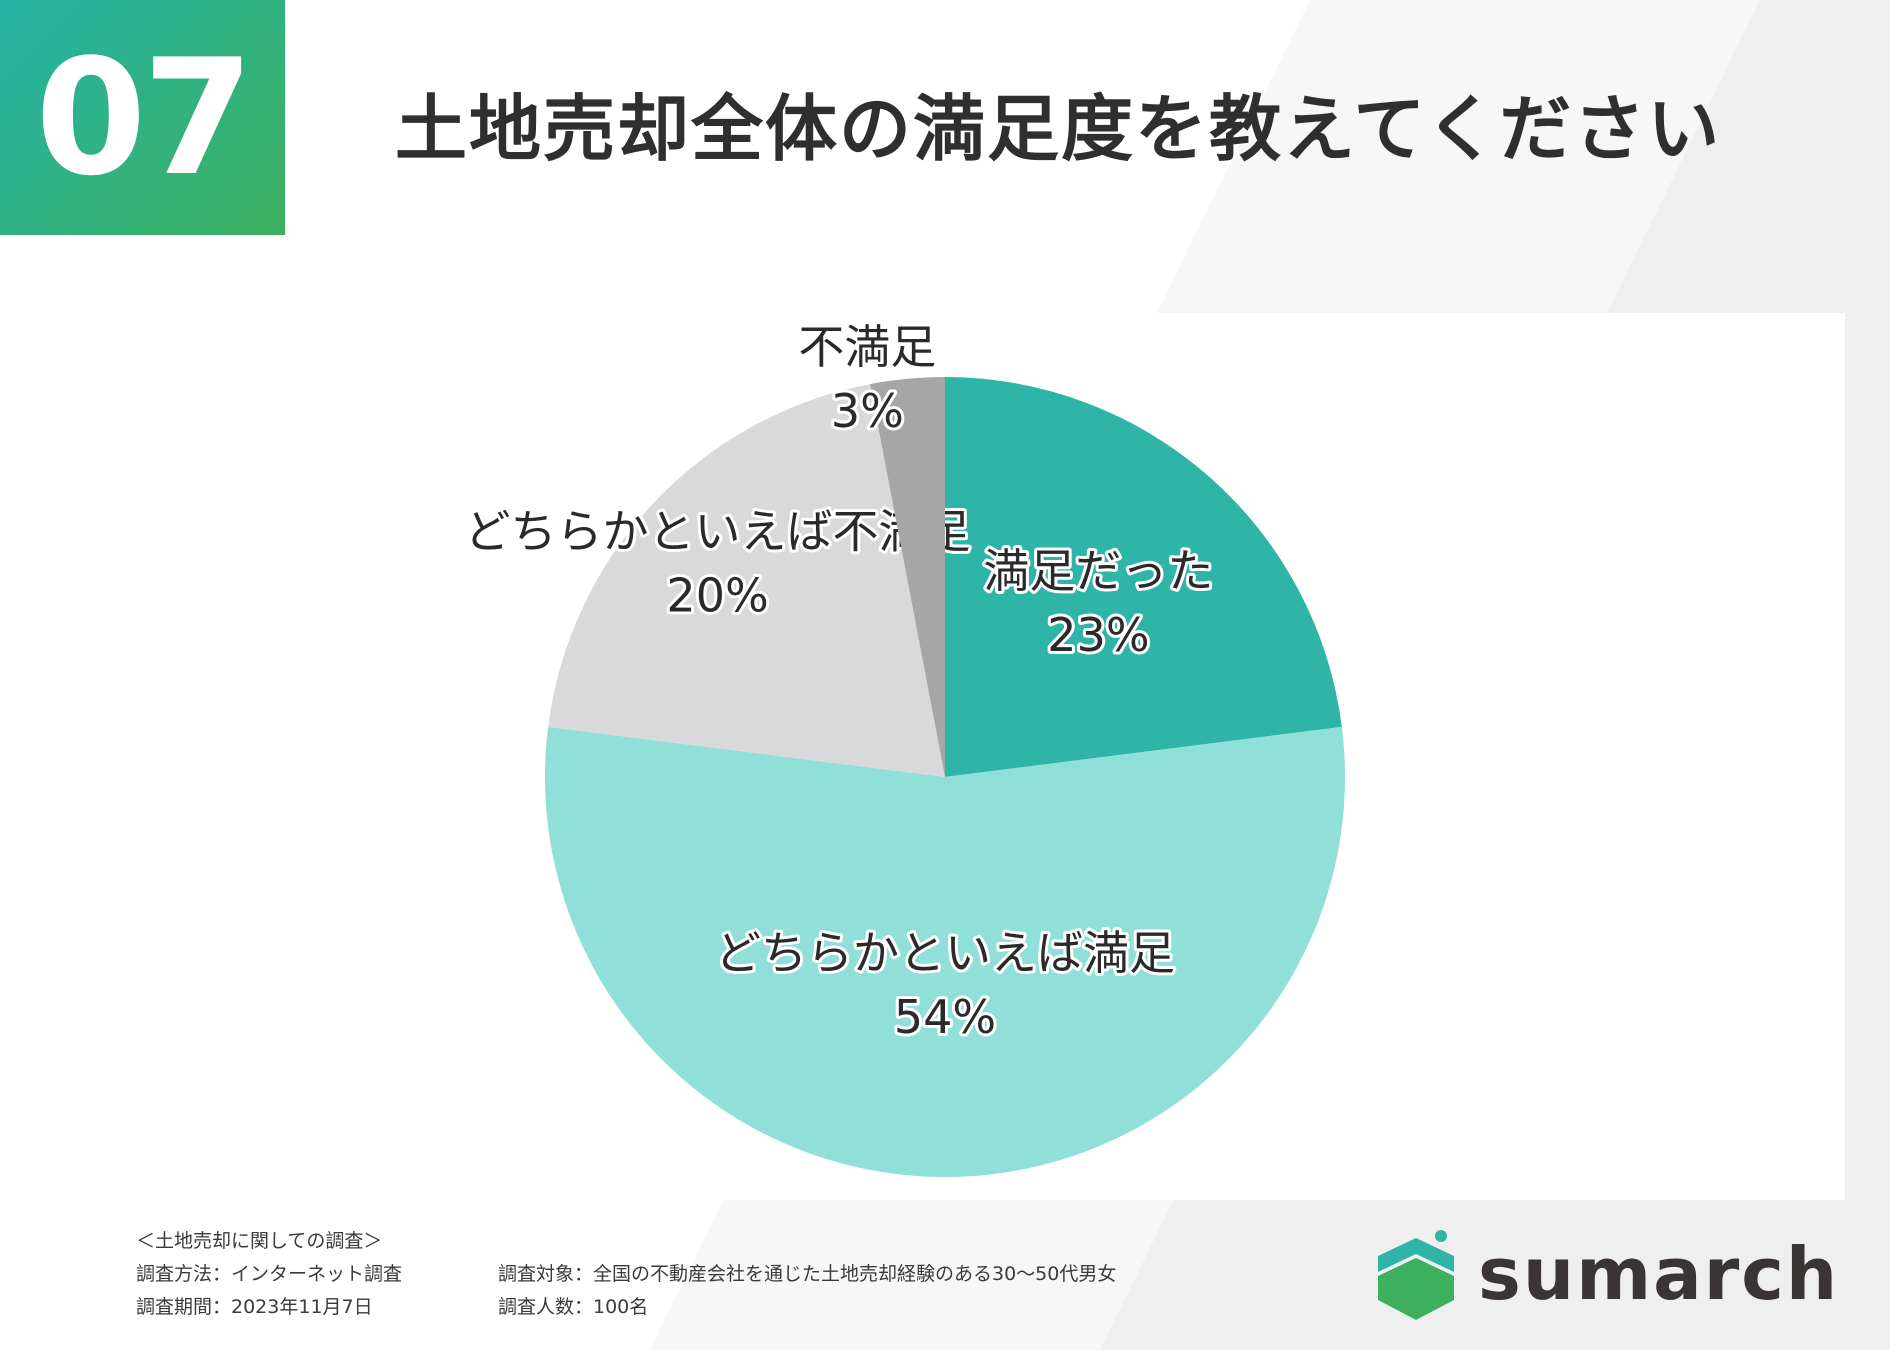  Describe the element at coordinates (1098, 603) in the screenshot. I see `slice-label: 満足だった 23%` at that location.